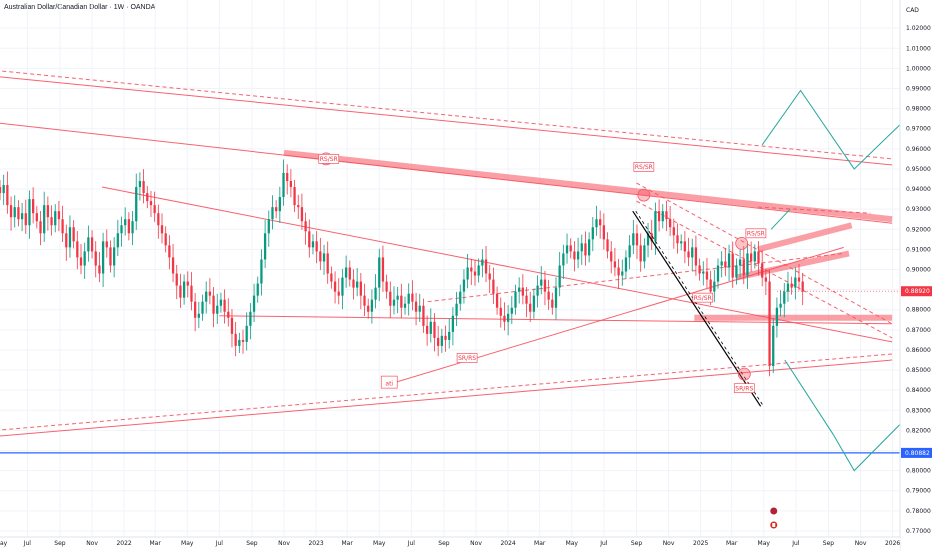 The width and height of the screenshot is (932, 550). What do you see at coordinates (918, 249) in the screenshot?
I see `price-tick-label: 0.91000` at bounding box center [918, 249].